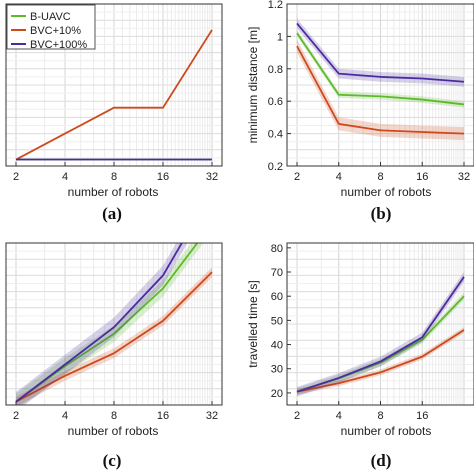 The height and width of the screenshot is (474, 474). Describe the element at coordinates (253, 323) in the screenshot. I see `y-axis-label: travelled time [s]` at that location.